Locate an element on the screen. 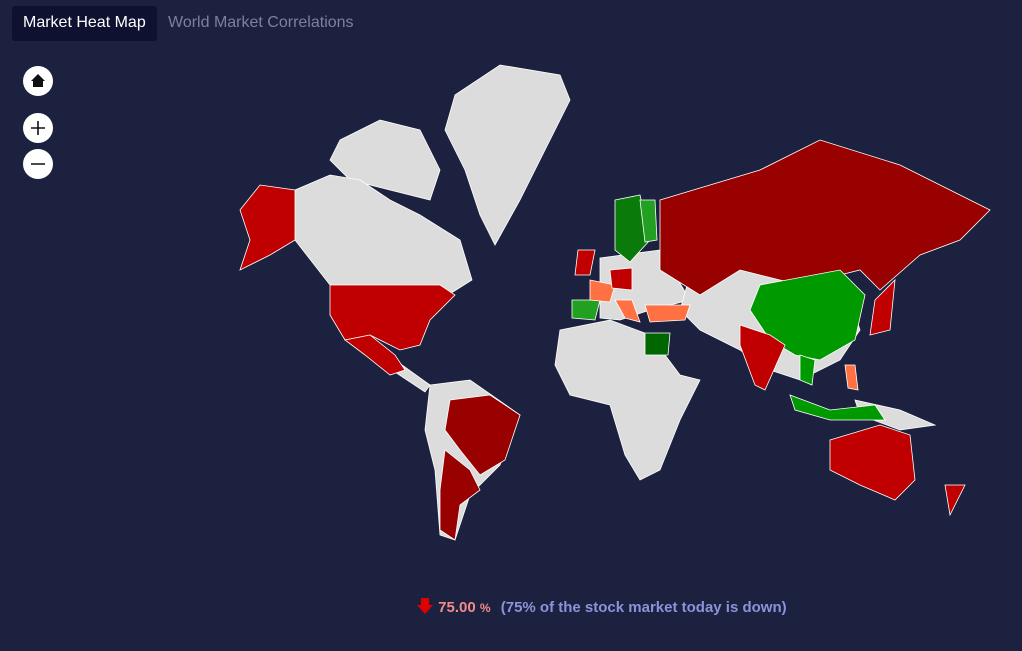 The height and width of the screenshot is (651, 1022). finland is located at coordinates (648, 221).